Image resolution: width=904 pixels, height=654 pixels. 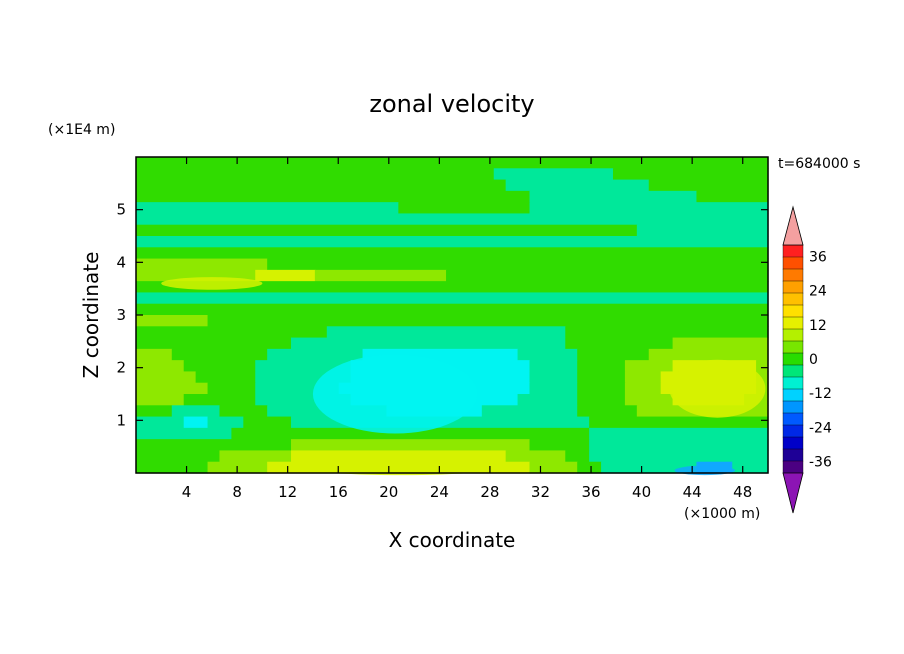 I want to click on x-tick-label: 44, so click(x=692, y=492).